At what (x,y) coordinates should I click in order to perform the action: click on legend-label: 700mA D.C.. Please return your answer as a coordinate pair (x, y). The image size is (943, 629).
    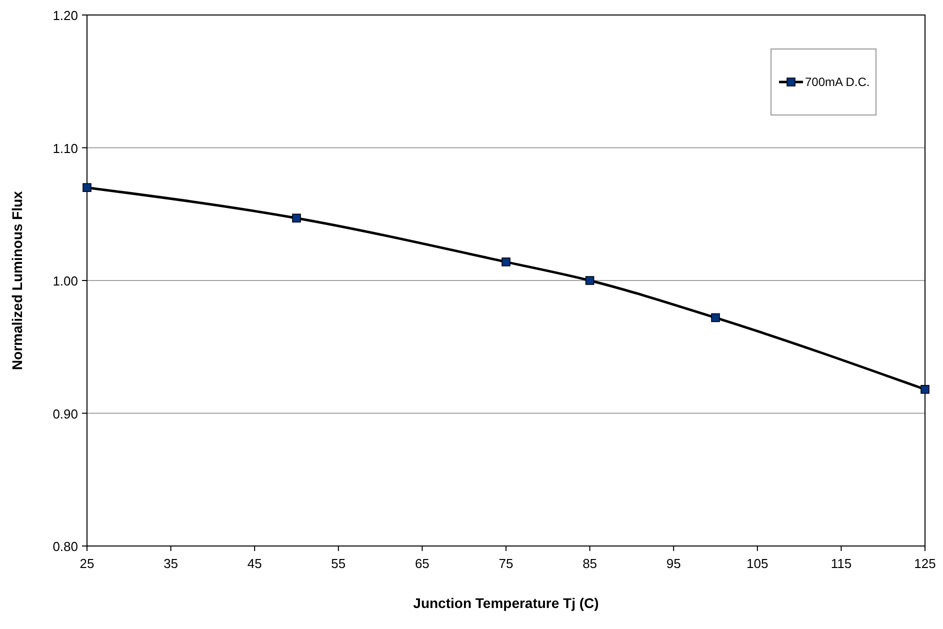
    Looking at the image, I should click on (837, 82).